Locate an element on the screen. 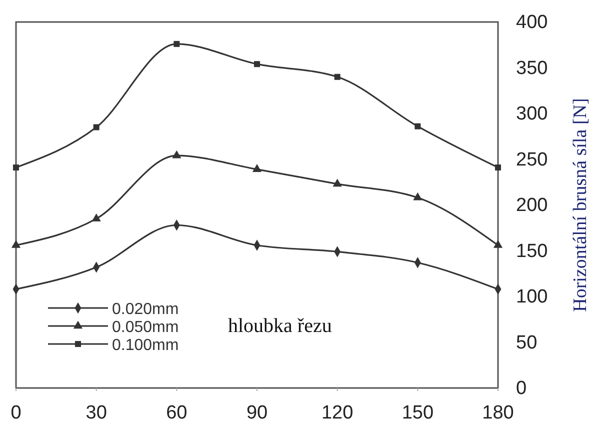 The height and width of the screenshot is (434, 596). x-tick-label: 30 is located at coordinates (96, 413).